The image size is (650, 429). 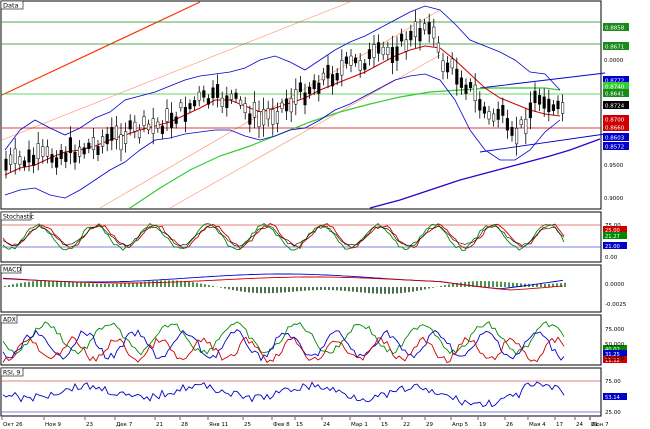 I want to click on macd-axis-label: 0.0000, so click(x=615, y=285).